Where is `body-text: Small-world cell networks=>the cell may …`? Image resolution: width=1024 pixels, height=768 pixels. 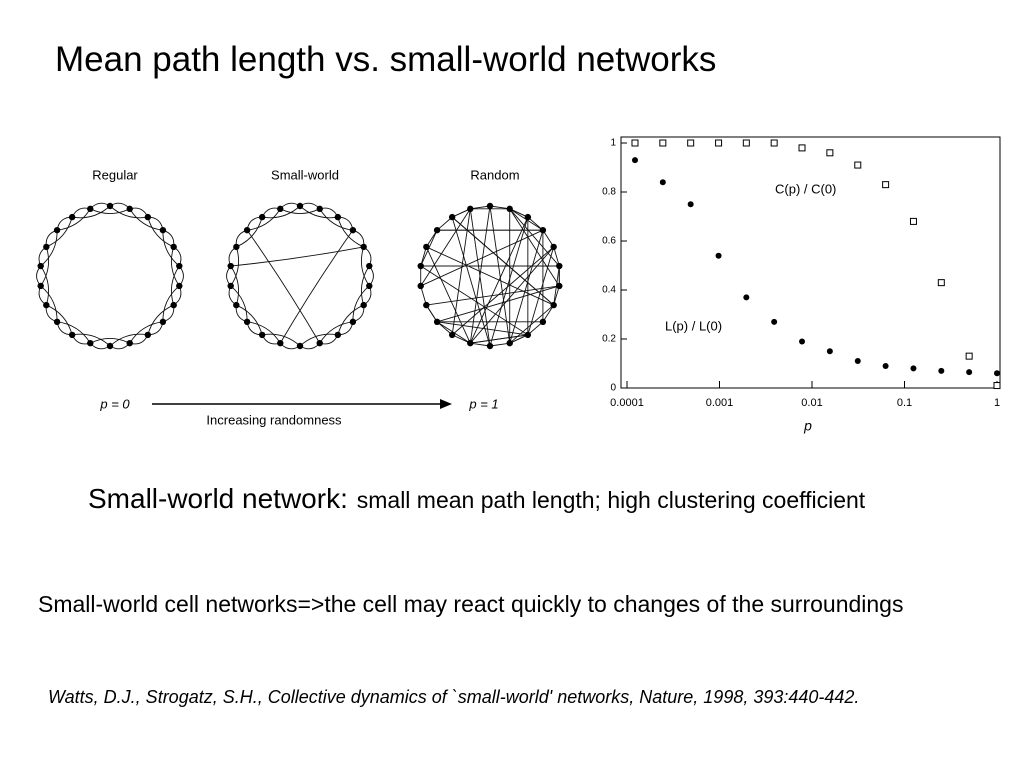
body-text: Small-world cell networks=>the cell may … is located at coordinates (471, 604).